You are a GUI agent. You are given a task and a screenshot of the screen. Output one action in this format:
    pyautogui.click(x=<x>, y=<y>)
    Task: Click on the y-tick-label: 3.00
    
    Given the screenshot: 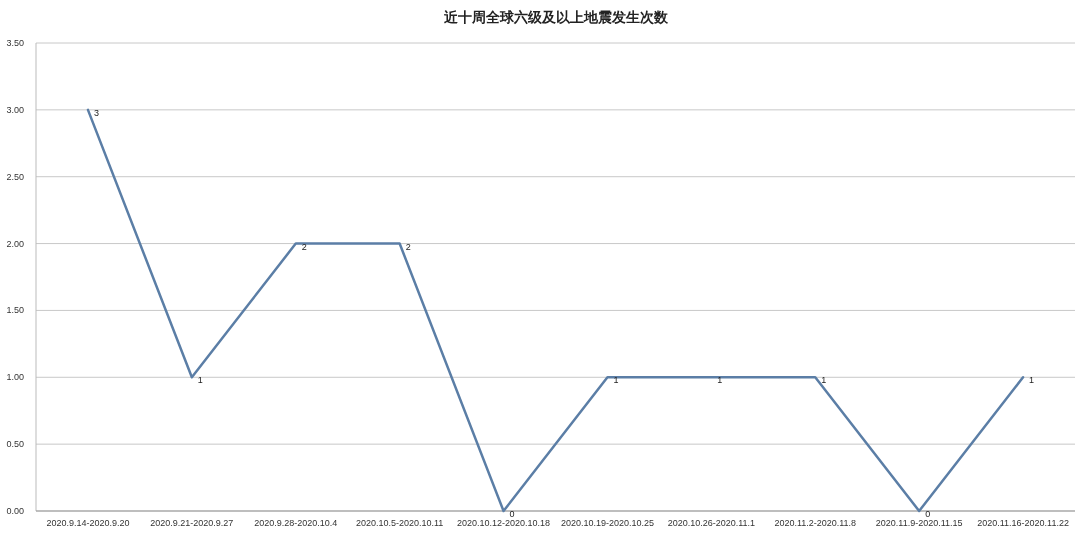 What is the action you would take?
    pyautogui.click(x=15, y=109)
    